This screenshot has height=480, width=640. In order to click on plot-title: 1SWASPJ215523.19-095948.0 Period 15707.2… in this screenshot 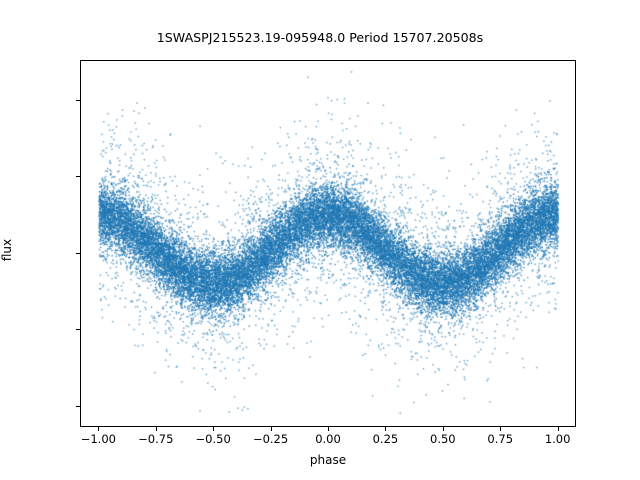, I will do `click(320, 37)`.